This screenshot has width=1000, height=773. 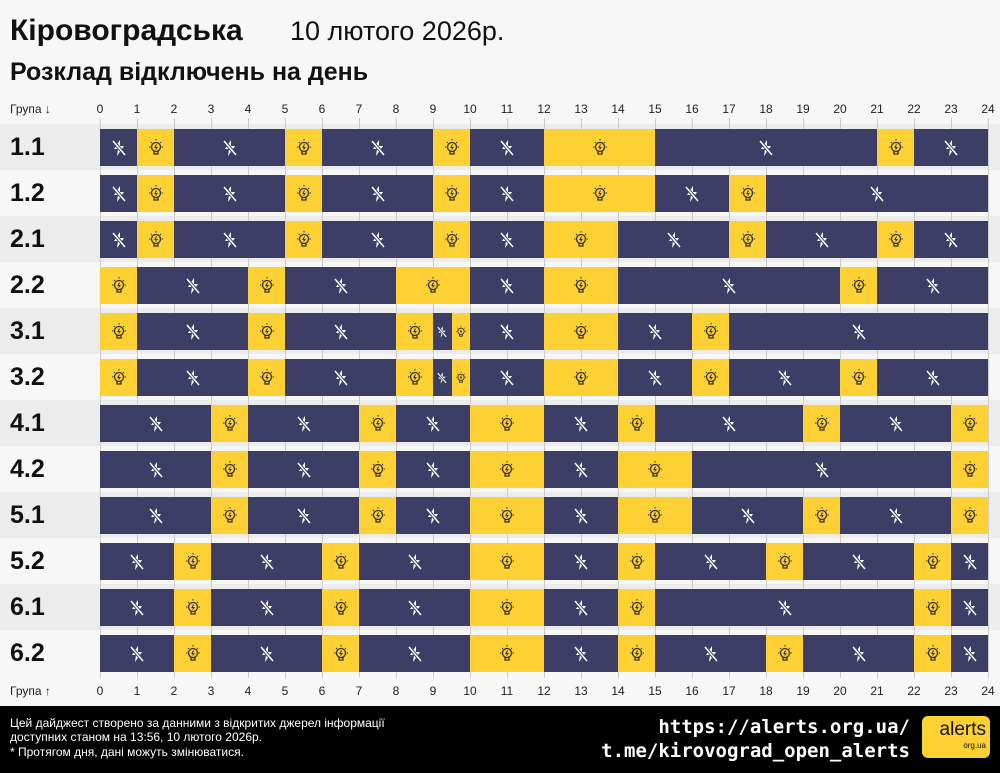 What do you see at coordinates (618, 109) in the screenshot?
I see `hour-tick-top: 14` at bounding box center [618, 109].